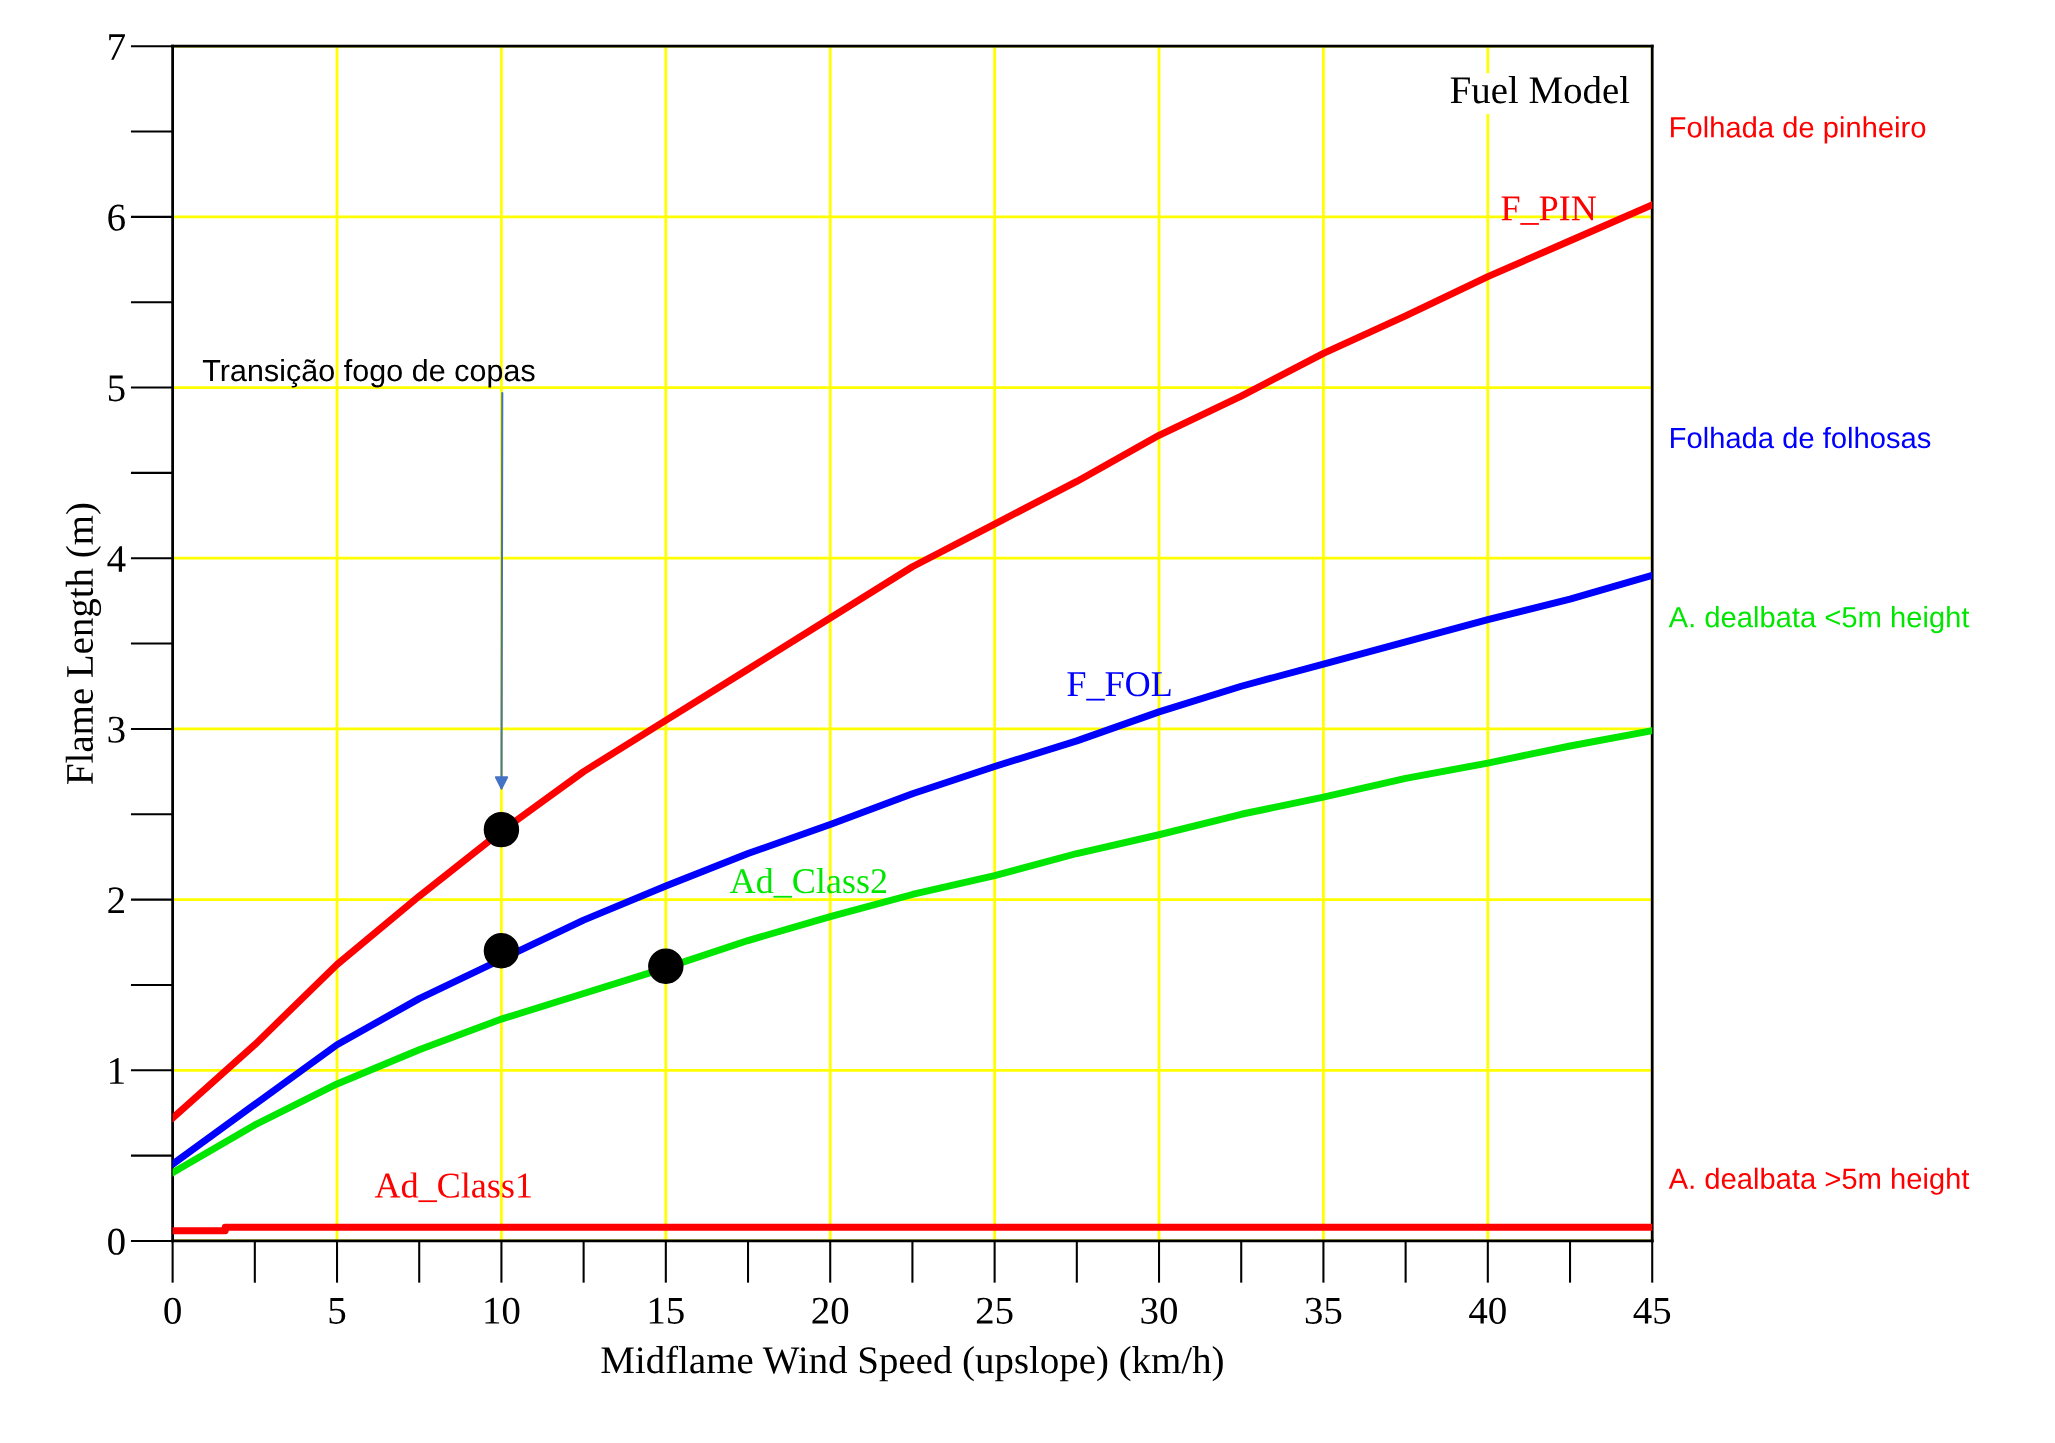 This screenshot has height=1443, width=2055. Describe the element at coordinates (116, 559) in the screenshot. I see `y-tick-label: 4` at that location.